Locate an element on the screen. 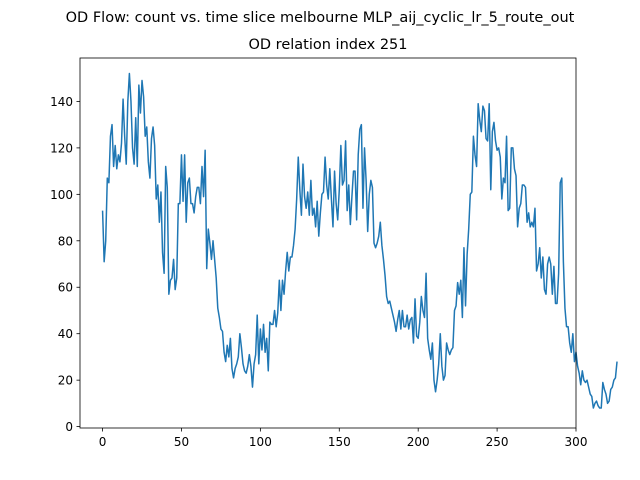 The height and width of the screenshot is (480, 640). x-tick-label: 200 is located at coordinates (418, 442).